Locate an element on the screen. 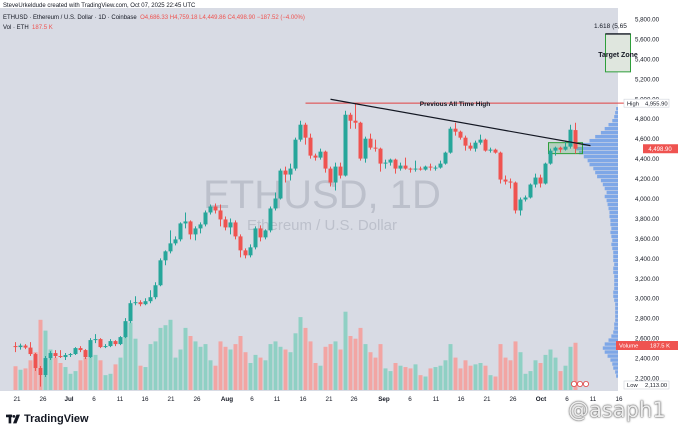  symbol-watermark: ETHUSD, 1D is located at coordinates (322, 195).